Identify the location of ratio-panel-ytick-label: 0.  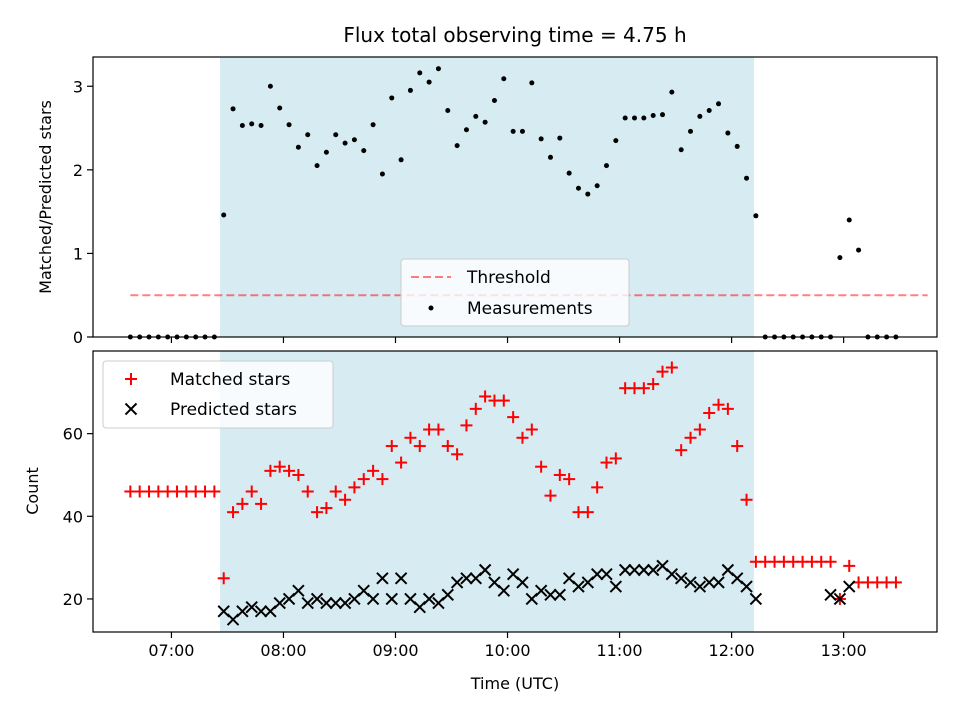
(78, 337).